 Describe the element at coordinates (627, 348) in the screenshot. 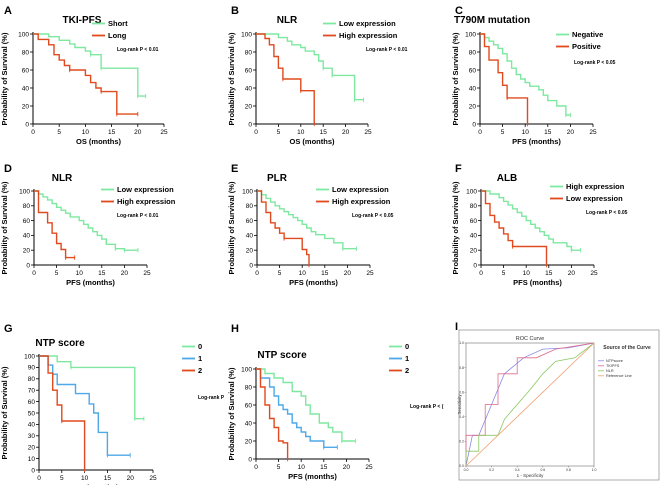

I see `roc-legend-title: Source of the Curve` at that location.